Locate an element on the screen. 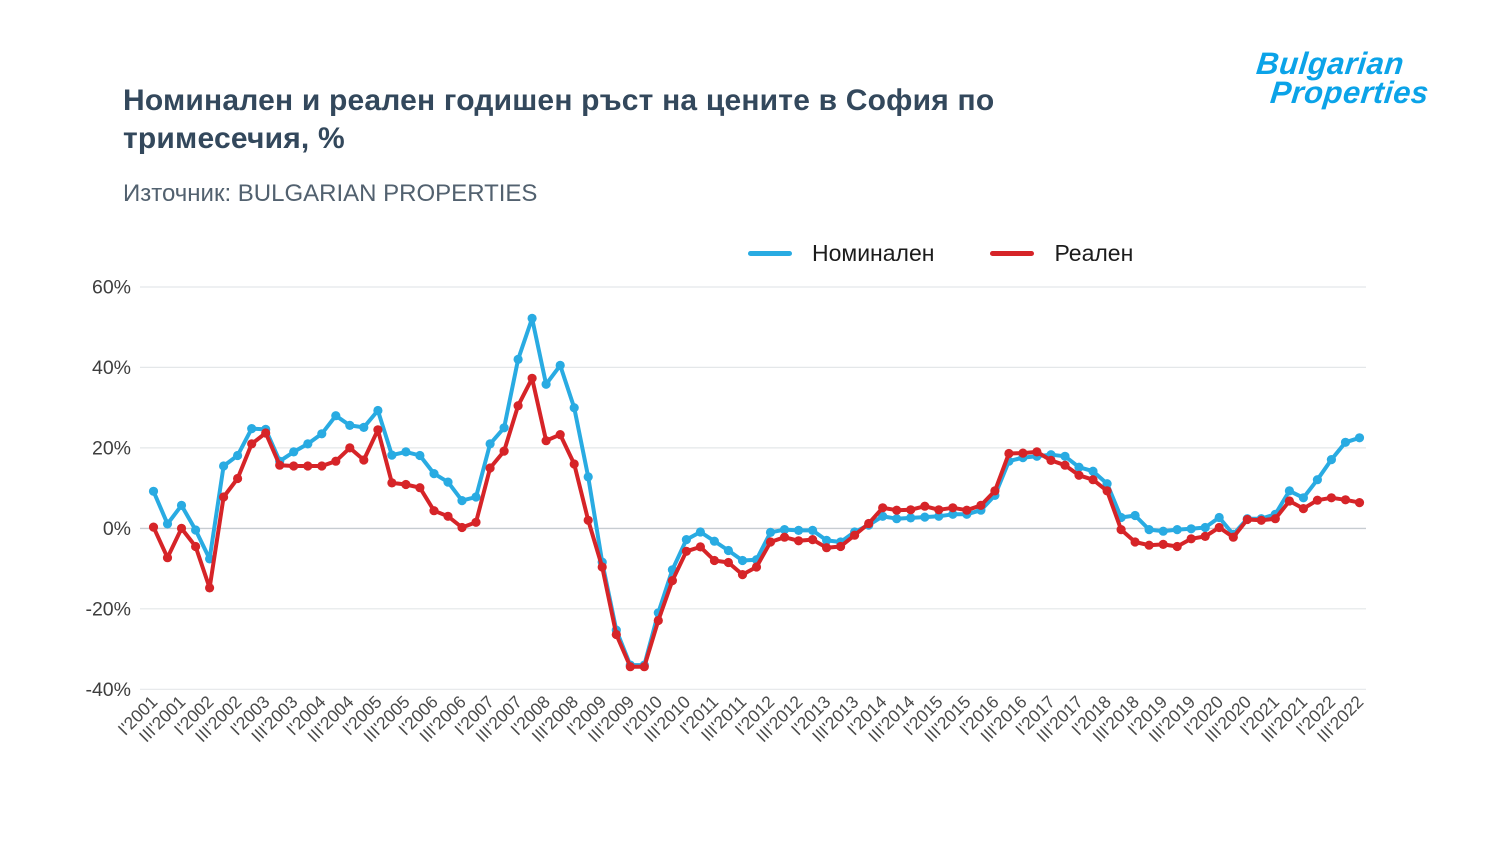  y-tick-label: 40% is located at coordinates (111, 368).